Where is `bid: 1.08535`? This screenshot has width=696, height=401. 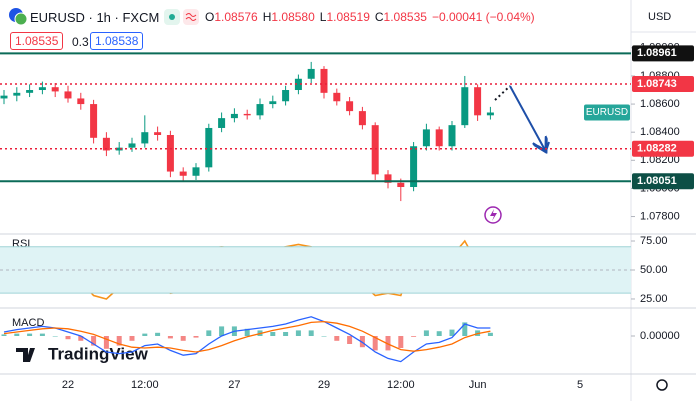
bid: 1.08535 is located at coordinates (37, 41).